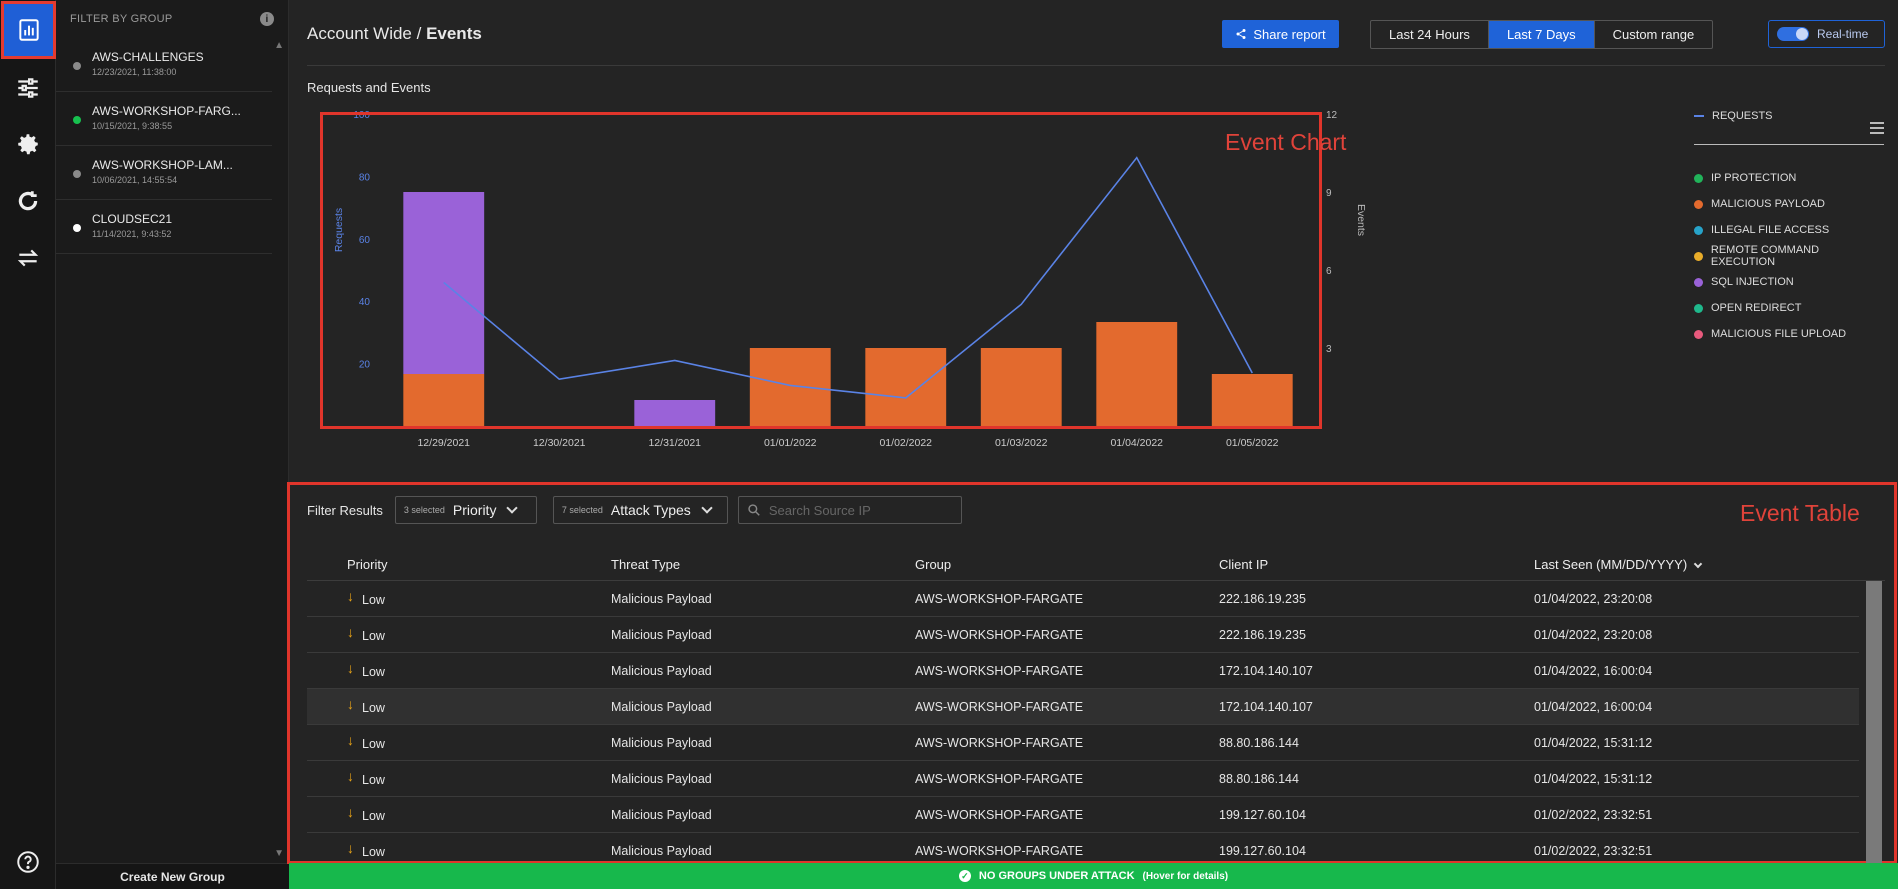  What do you see at coordinates (1653, 34) in the screenshot?
I see `range-custom: Custom range` at bounding box center [1653, 34].